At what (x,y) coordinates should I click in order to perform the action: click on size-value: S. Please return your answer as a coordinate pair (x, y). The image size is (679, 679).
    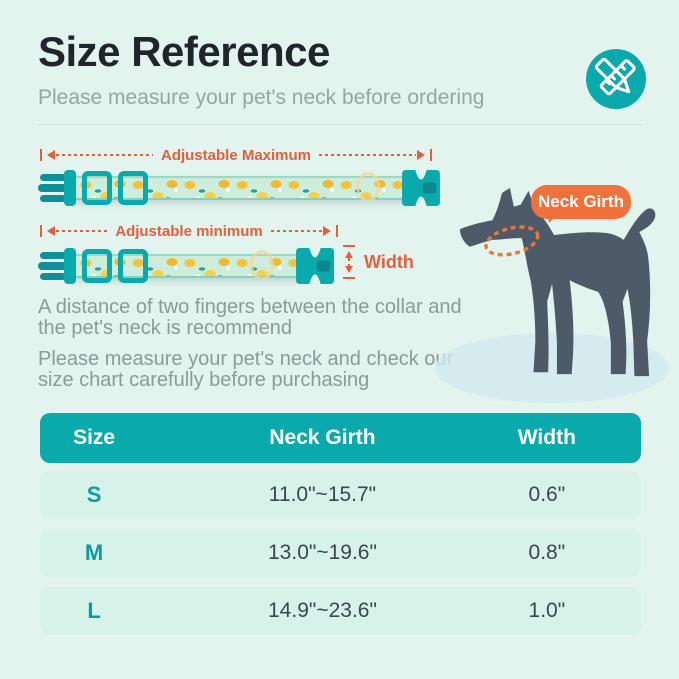
    Looking at the image, I should click on (94, 494).